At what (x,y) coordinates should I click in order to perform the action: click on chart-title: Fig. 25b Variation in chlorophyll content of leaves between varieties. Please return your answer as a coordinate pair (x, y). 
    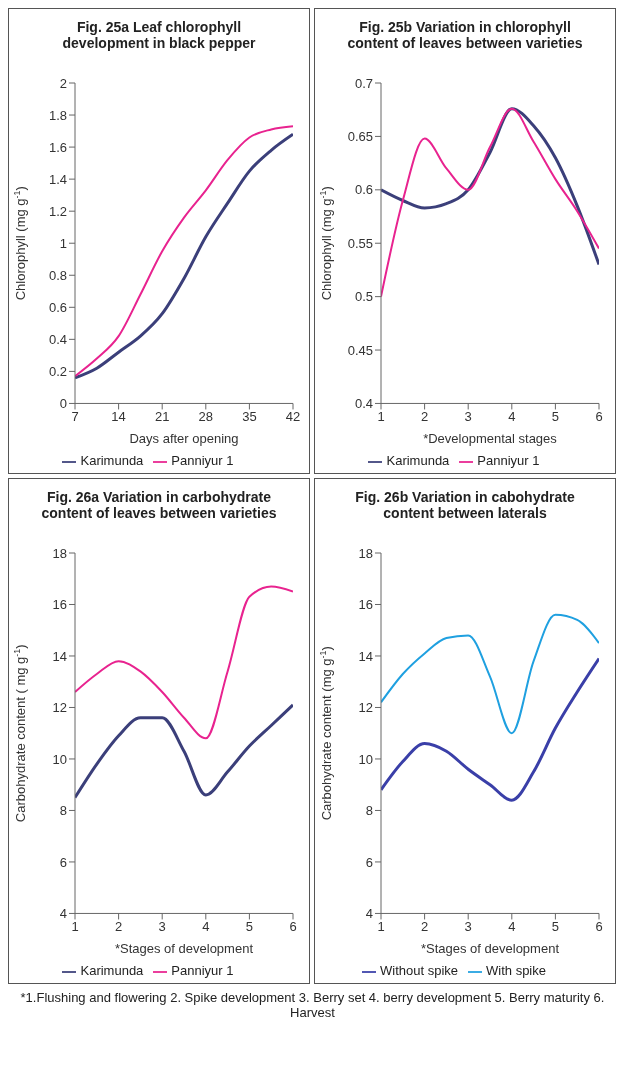
    Looking at the image, I should click on (465, 35).